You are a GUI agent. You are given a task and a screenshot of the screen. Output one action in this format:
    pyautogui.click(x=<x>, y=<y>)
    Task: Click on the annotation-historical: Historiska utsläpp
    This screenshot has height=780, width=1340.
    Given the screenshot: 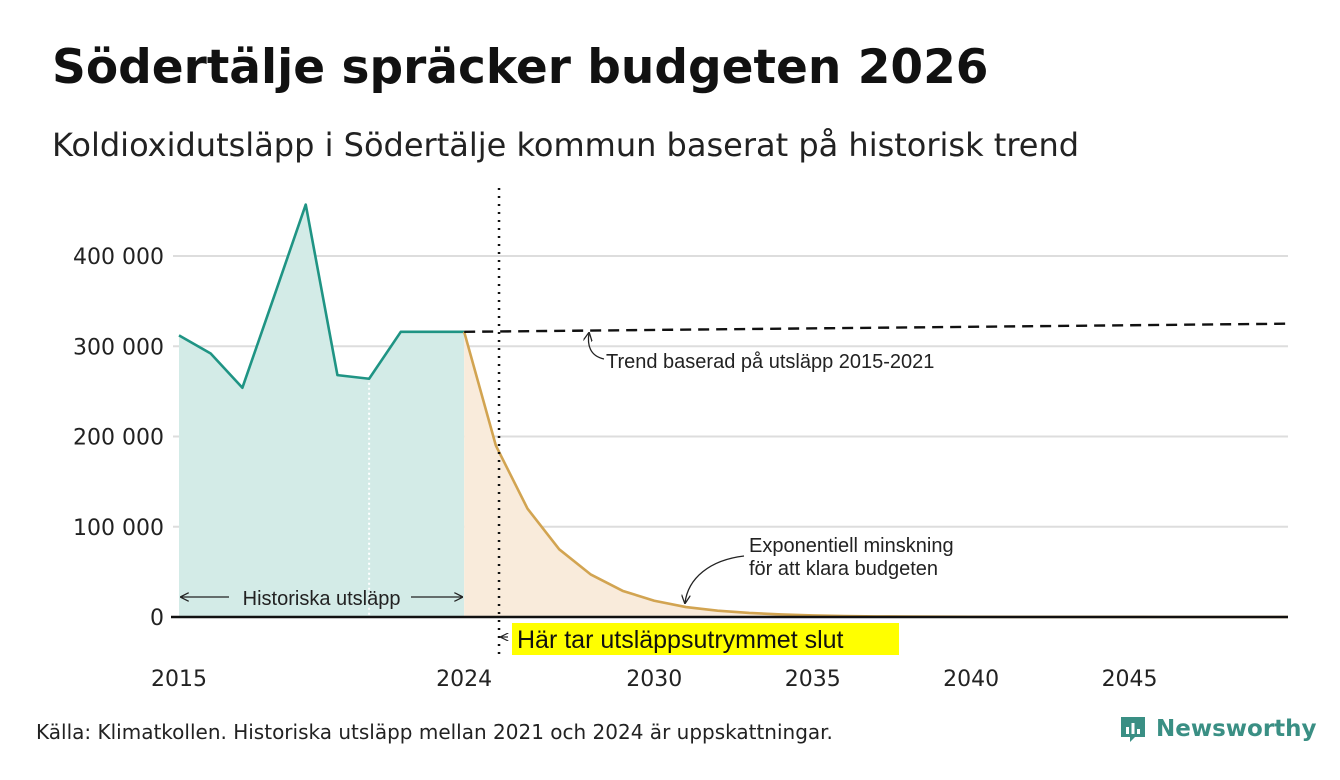 What is the action you would take?
    pyautogui.click(x=322, y=599)
    